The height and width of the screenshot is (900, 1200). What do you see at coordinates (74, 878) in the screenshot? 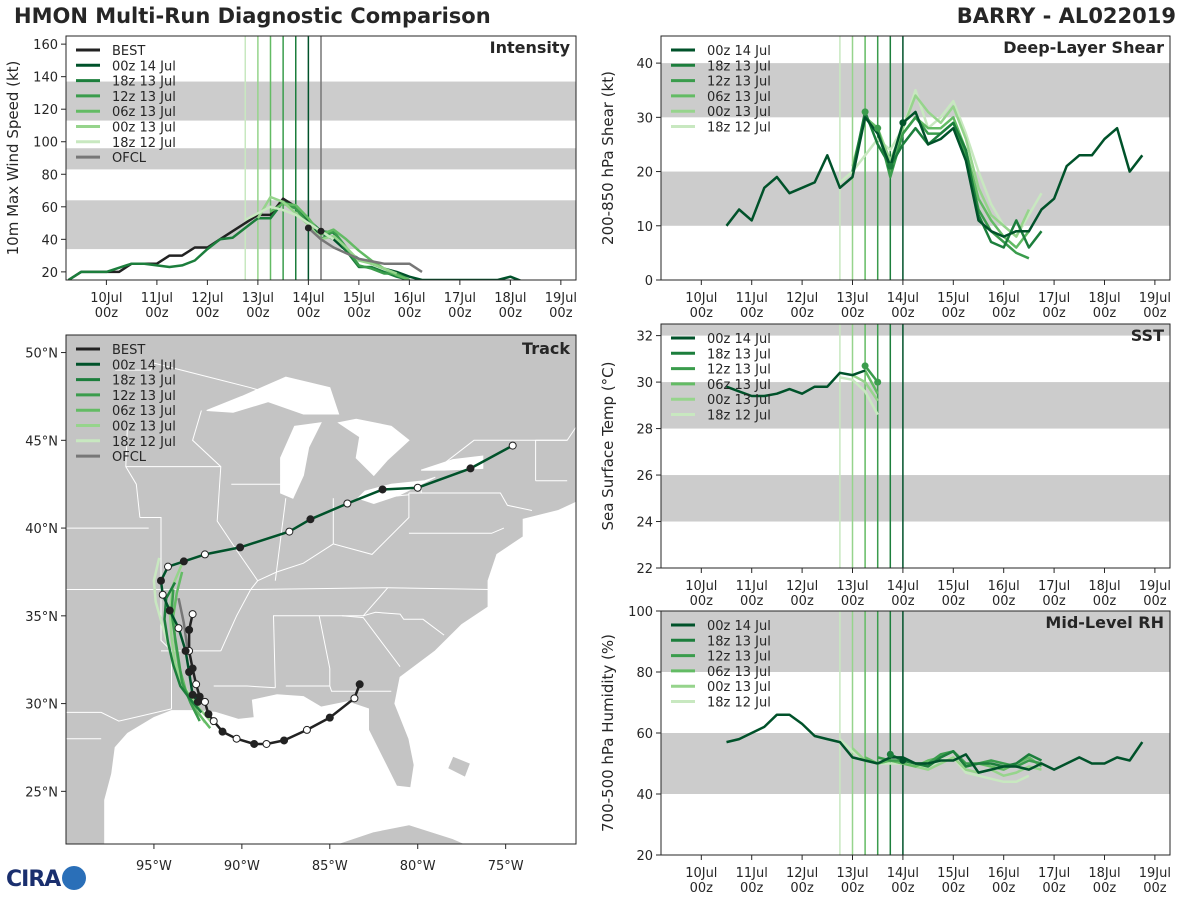
I see `globe-icon` at bounding box center [74, 878].